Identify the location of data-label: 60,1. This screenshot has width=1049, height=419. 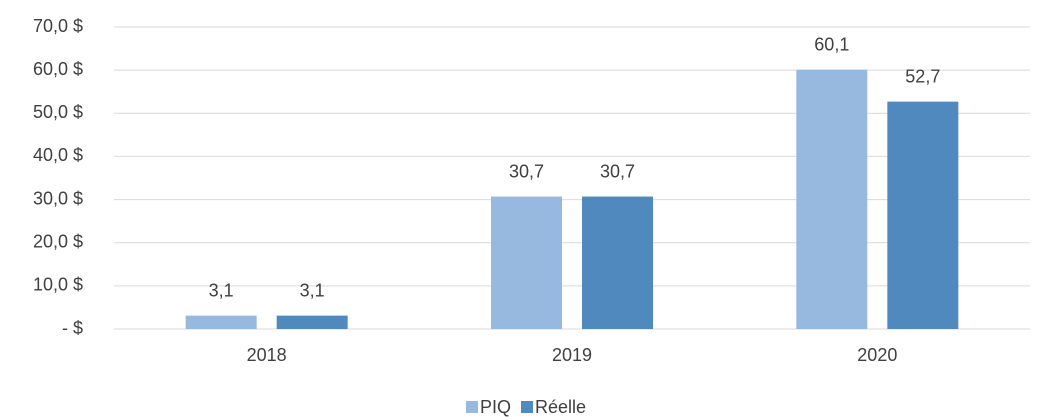
(831, 44).